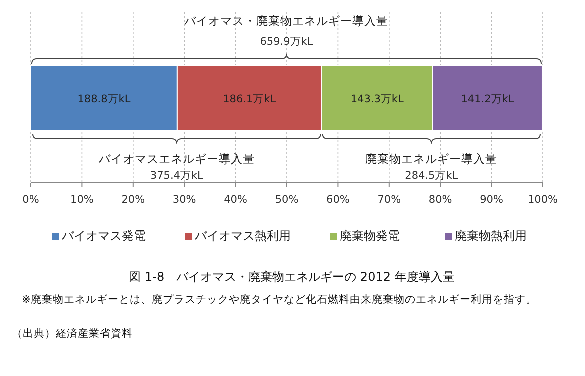 This screenshot has height=376, width=585. What do you see at coordinates (242, 236) in the screenshot?
I see `legend-label: バイオマス熱利用` at bounding box center [242, 236].